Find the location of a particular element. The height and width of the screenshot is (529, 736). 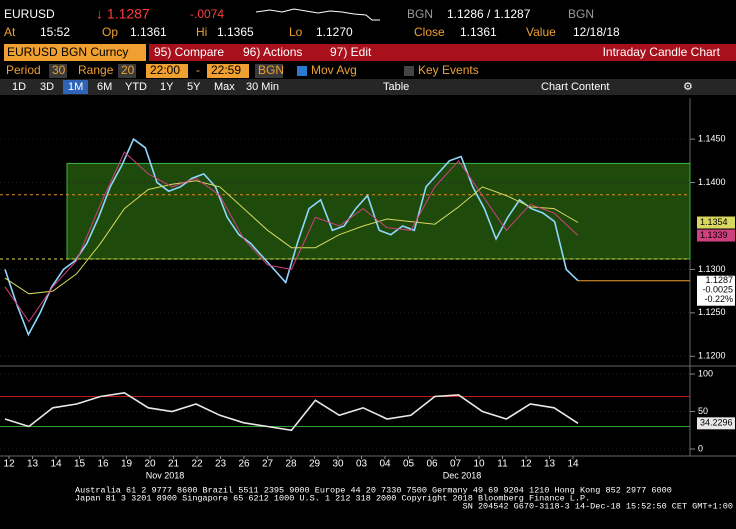

x-tick-label: 19 is located at coordinates (127, 464).